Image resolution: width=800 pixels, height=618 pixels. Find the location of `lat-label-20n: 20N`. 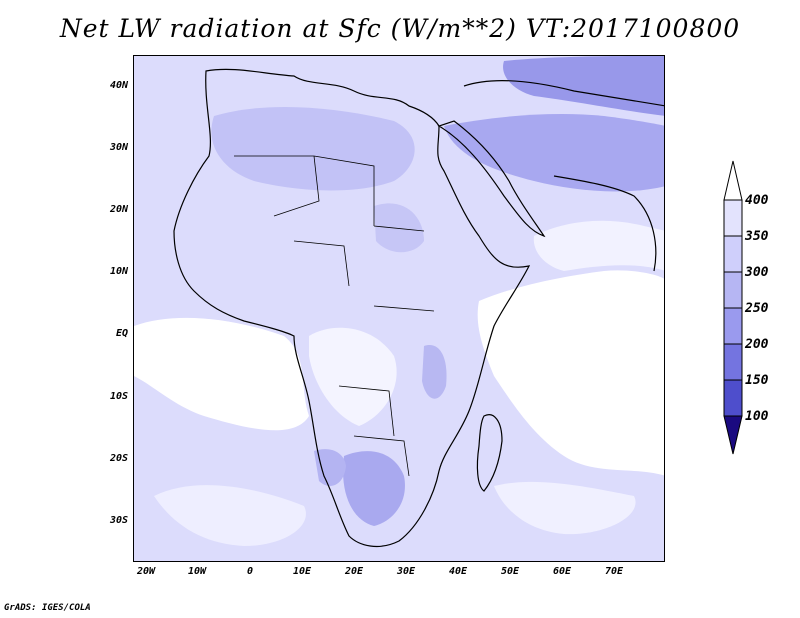

lat-label-20n: 20N is located at coordinates (118, 209).